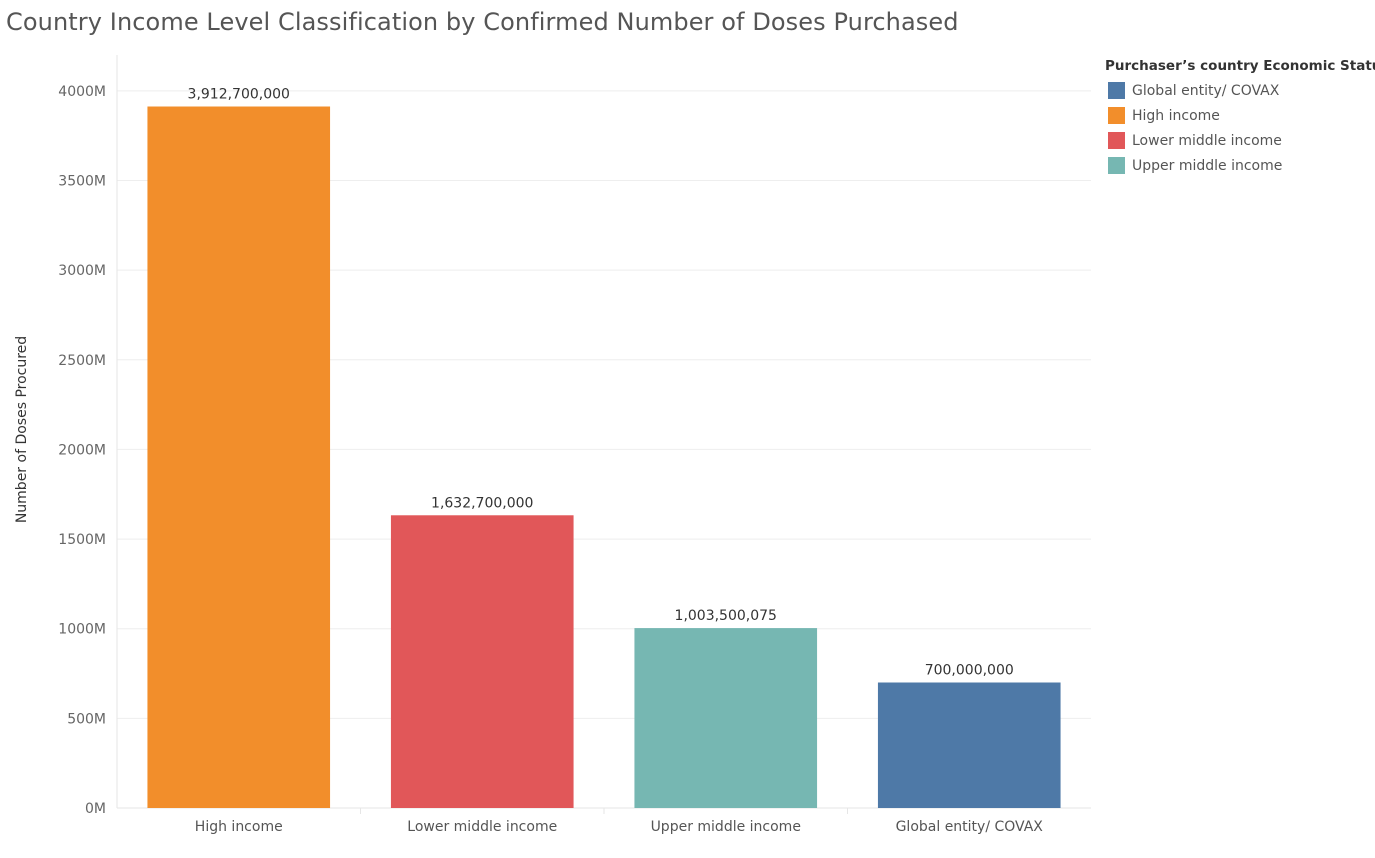  Describe the element at coordinates (969, 671) in the screenshot. I see `bar-value-label: 700,000,000` at that location.